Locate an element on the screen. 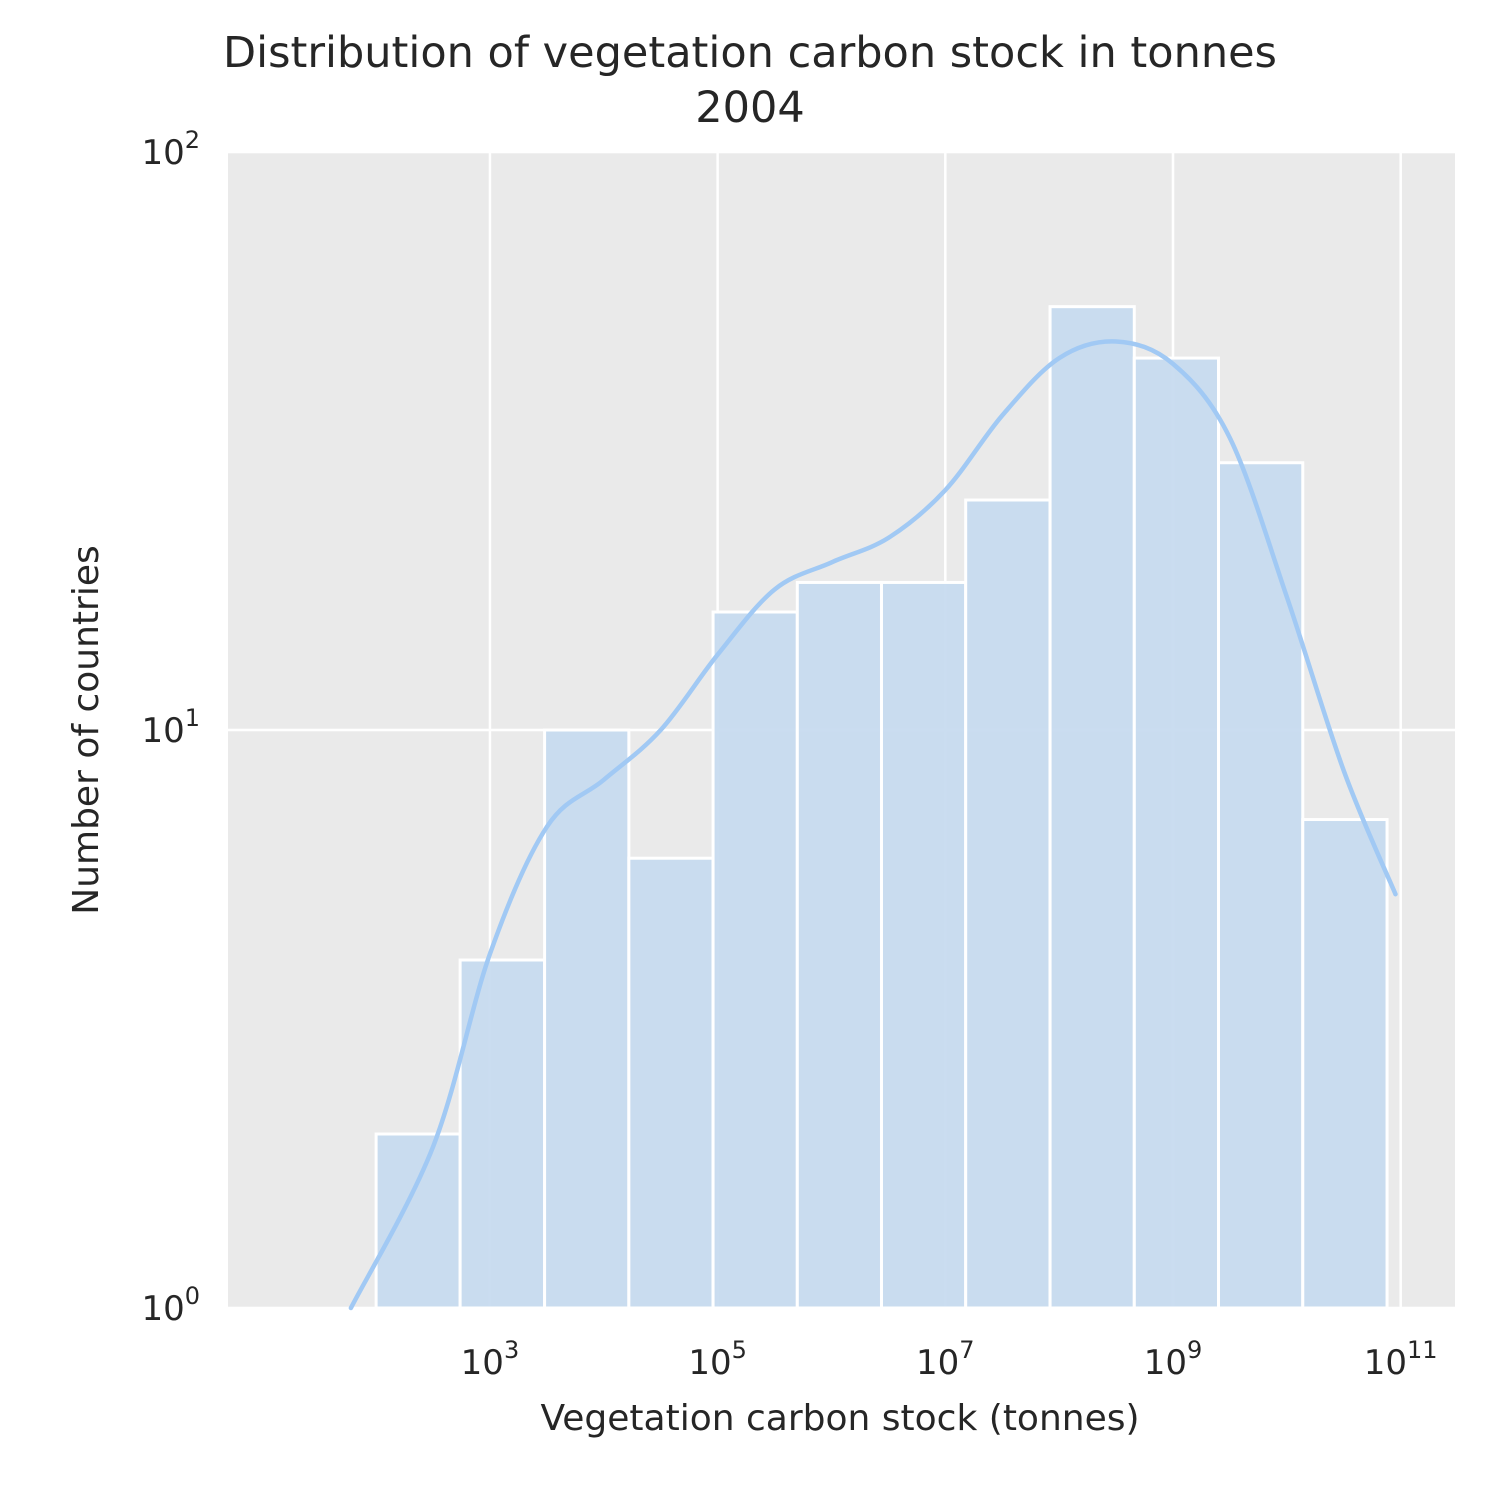  y-tick-label: 10¹ is located at coordinates (170, 727).